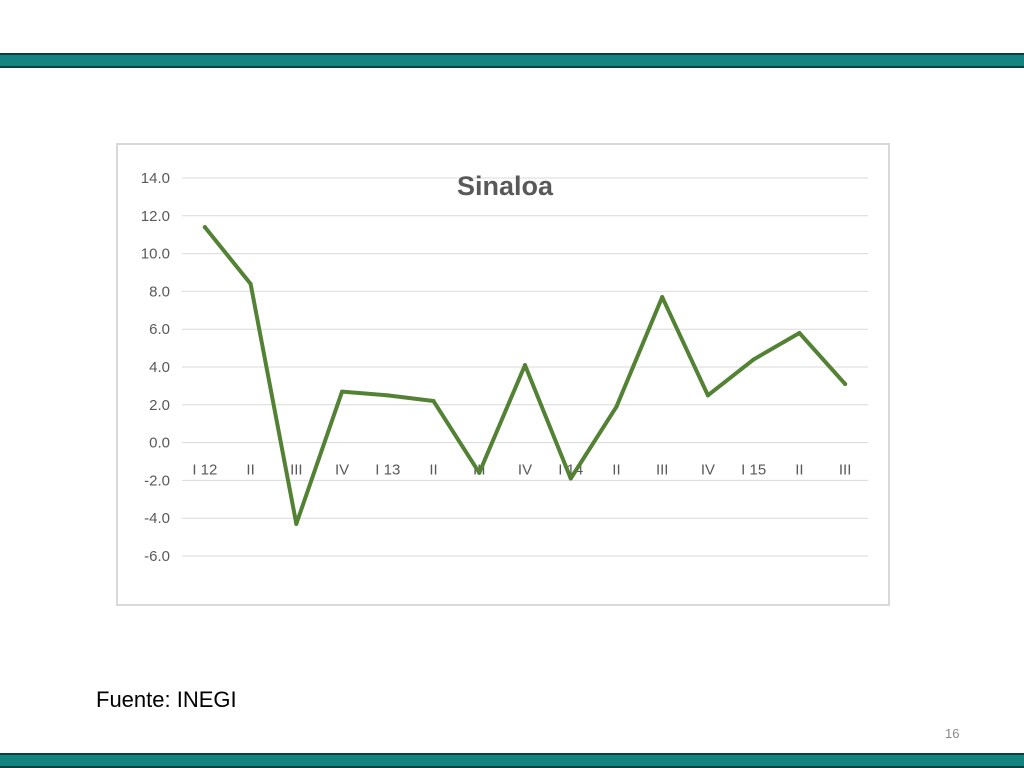  What do you see at coordinates (166, 699) in the screenshot?
I see `source-note: Fuente: INEGI` at bounding box center [166, 699].